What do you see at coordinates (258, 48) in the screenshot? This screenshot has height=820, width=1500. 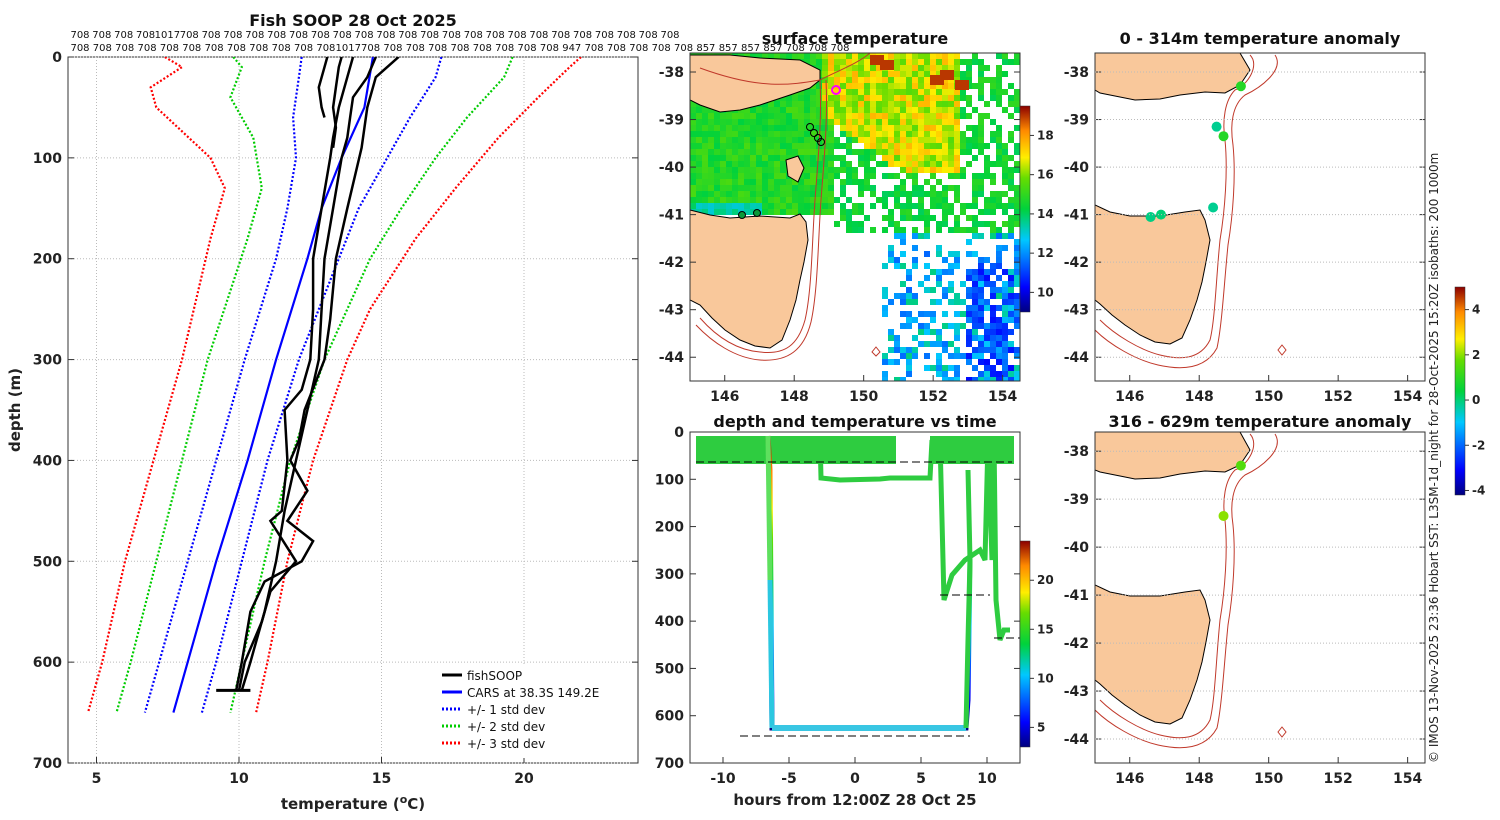 I see `top-label: 708` at bounding box center [258, 48].